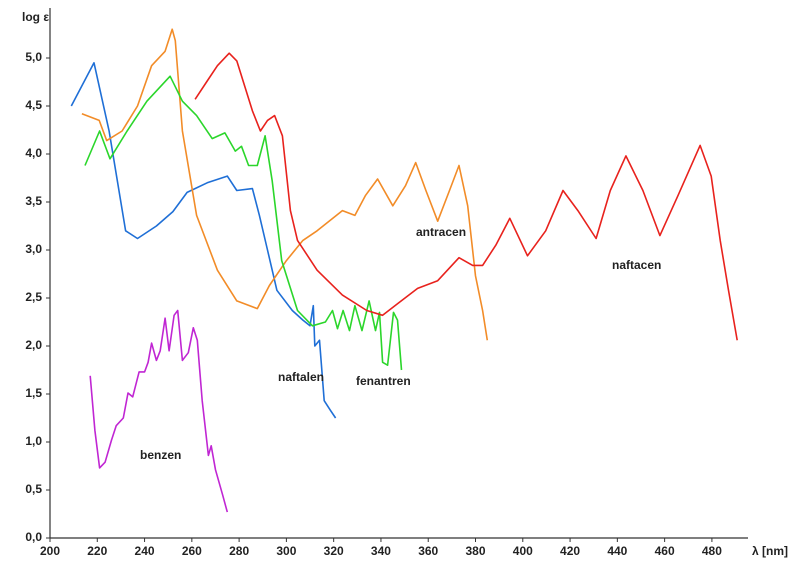 The image size is (800, 568). I want to click on y-tick-label: 0,5, so click(33, 489).